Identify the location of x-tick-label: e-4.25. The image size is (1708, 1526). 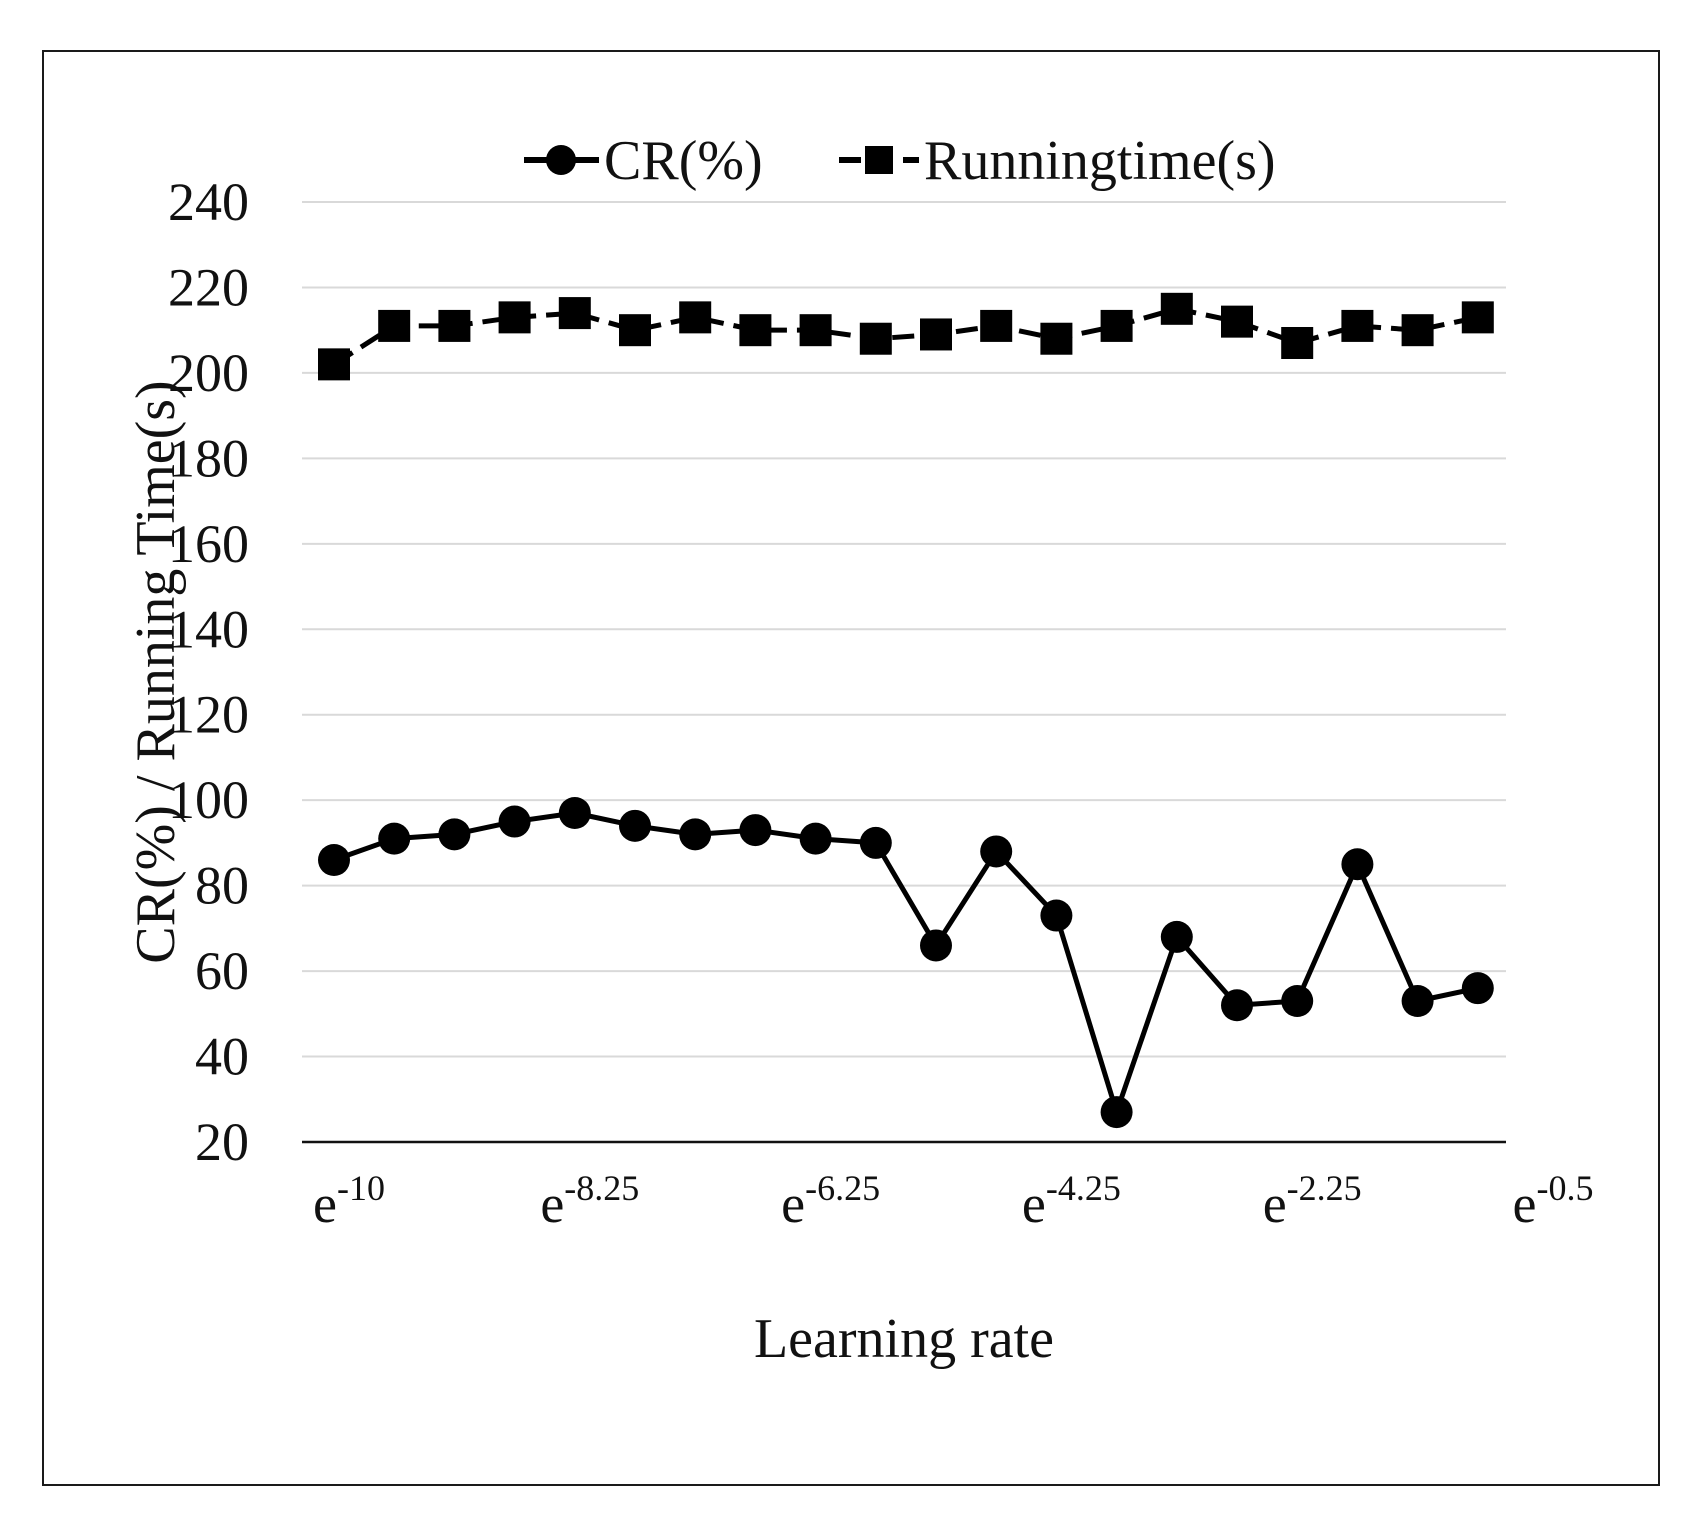
(1071, 1201).